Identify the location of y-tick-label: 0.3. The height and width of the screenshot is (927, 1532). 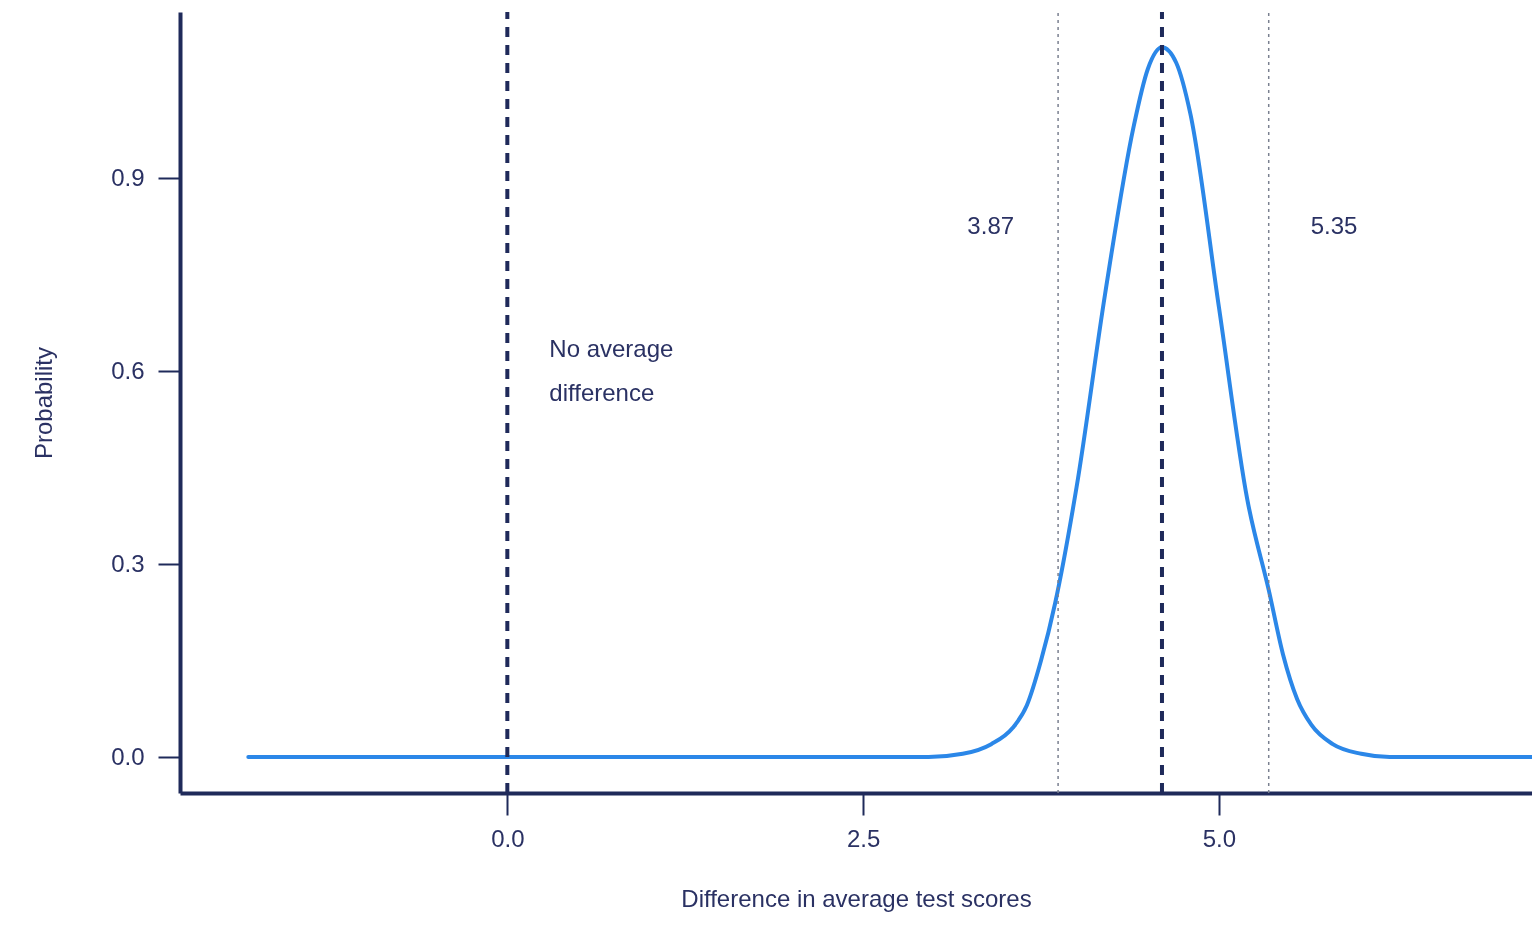
(128, 563).